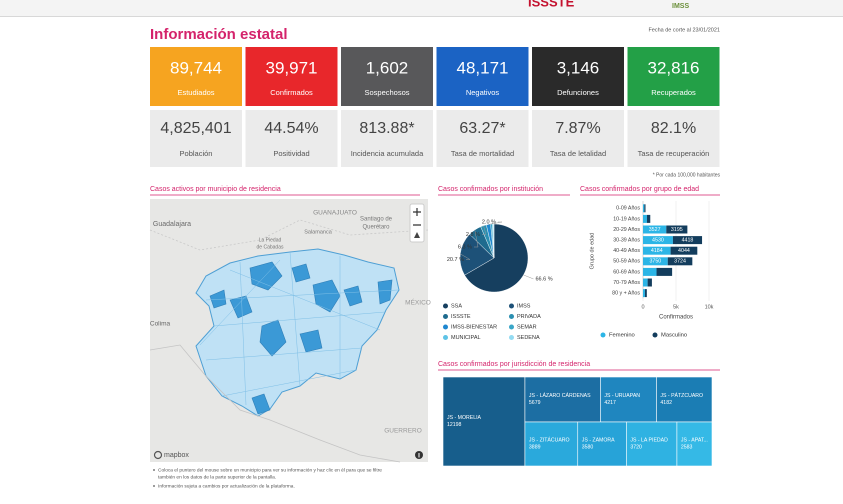  I want to click on summary-label: Estudiados, so click(195, 92).